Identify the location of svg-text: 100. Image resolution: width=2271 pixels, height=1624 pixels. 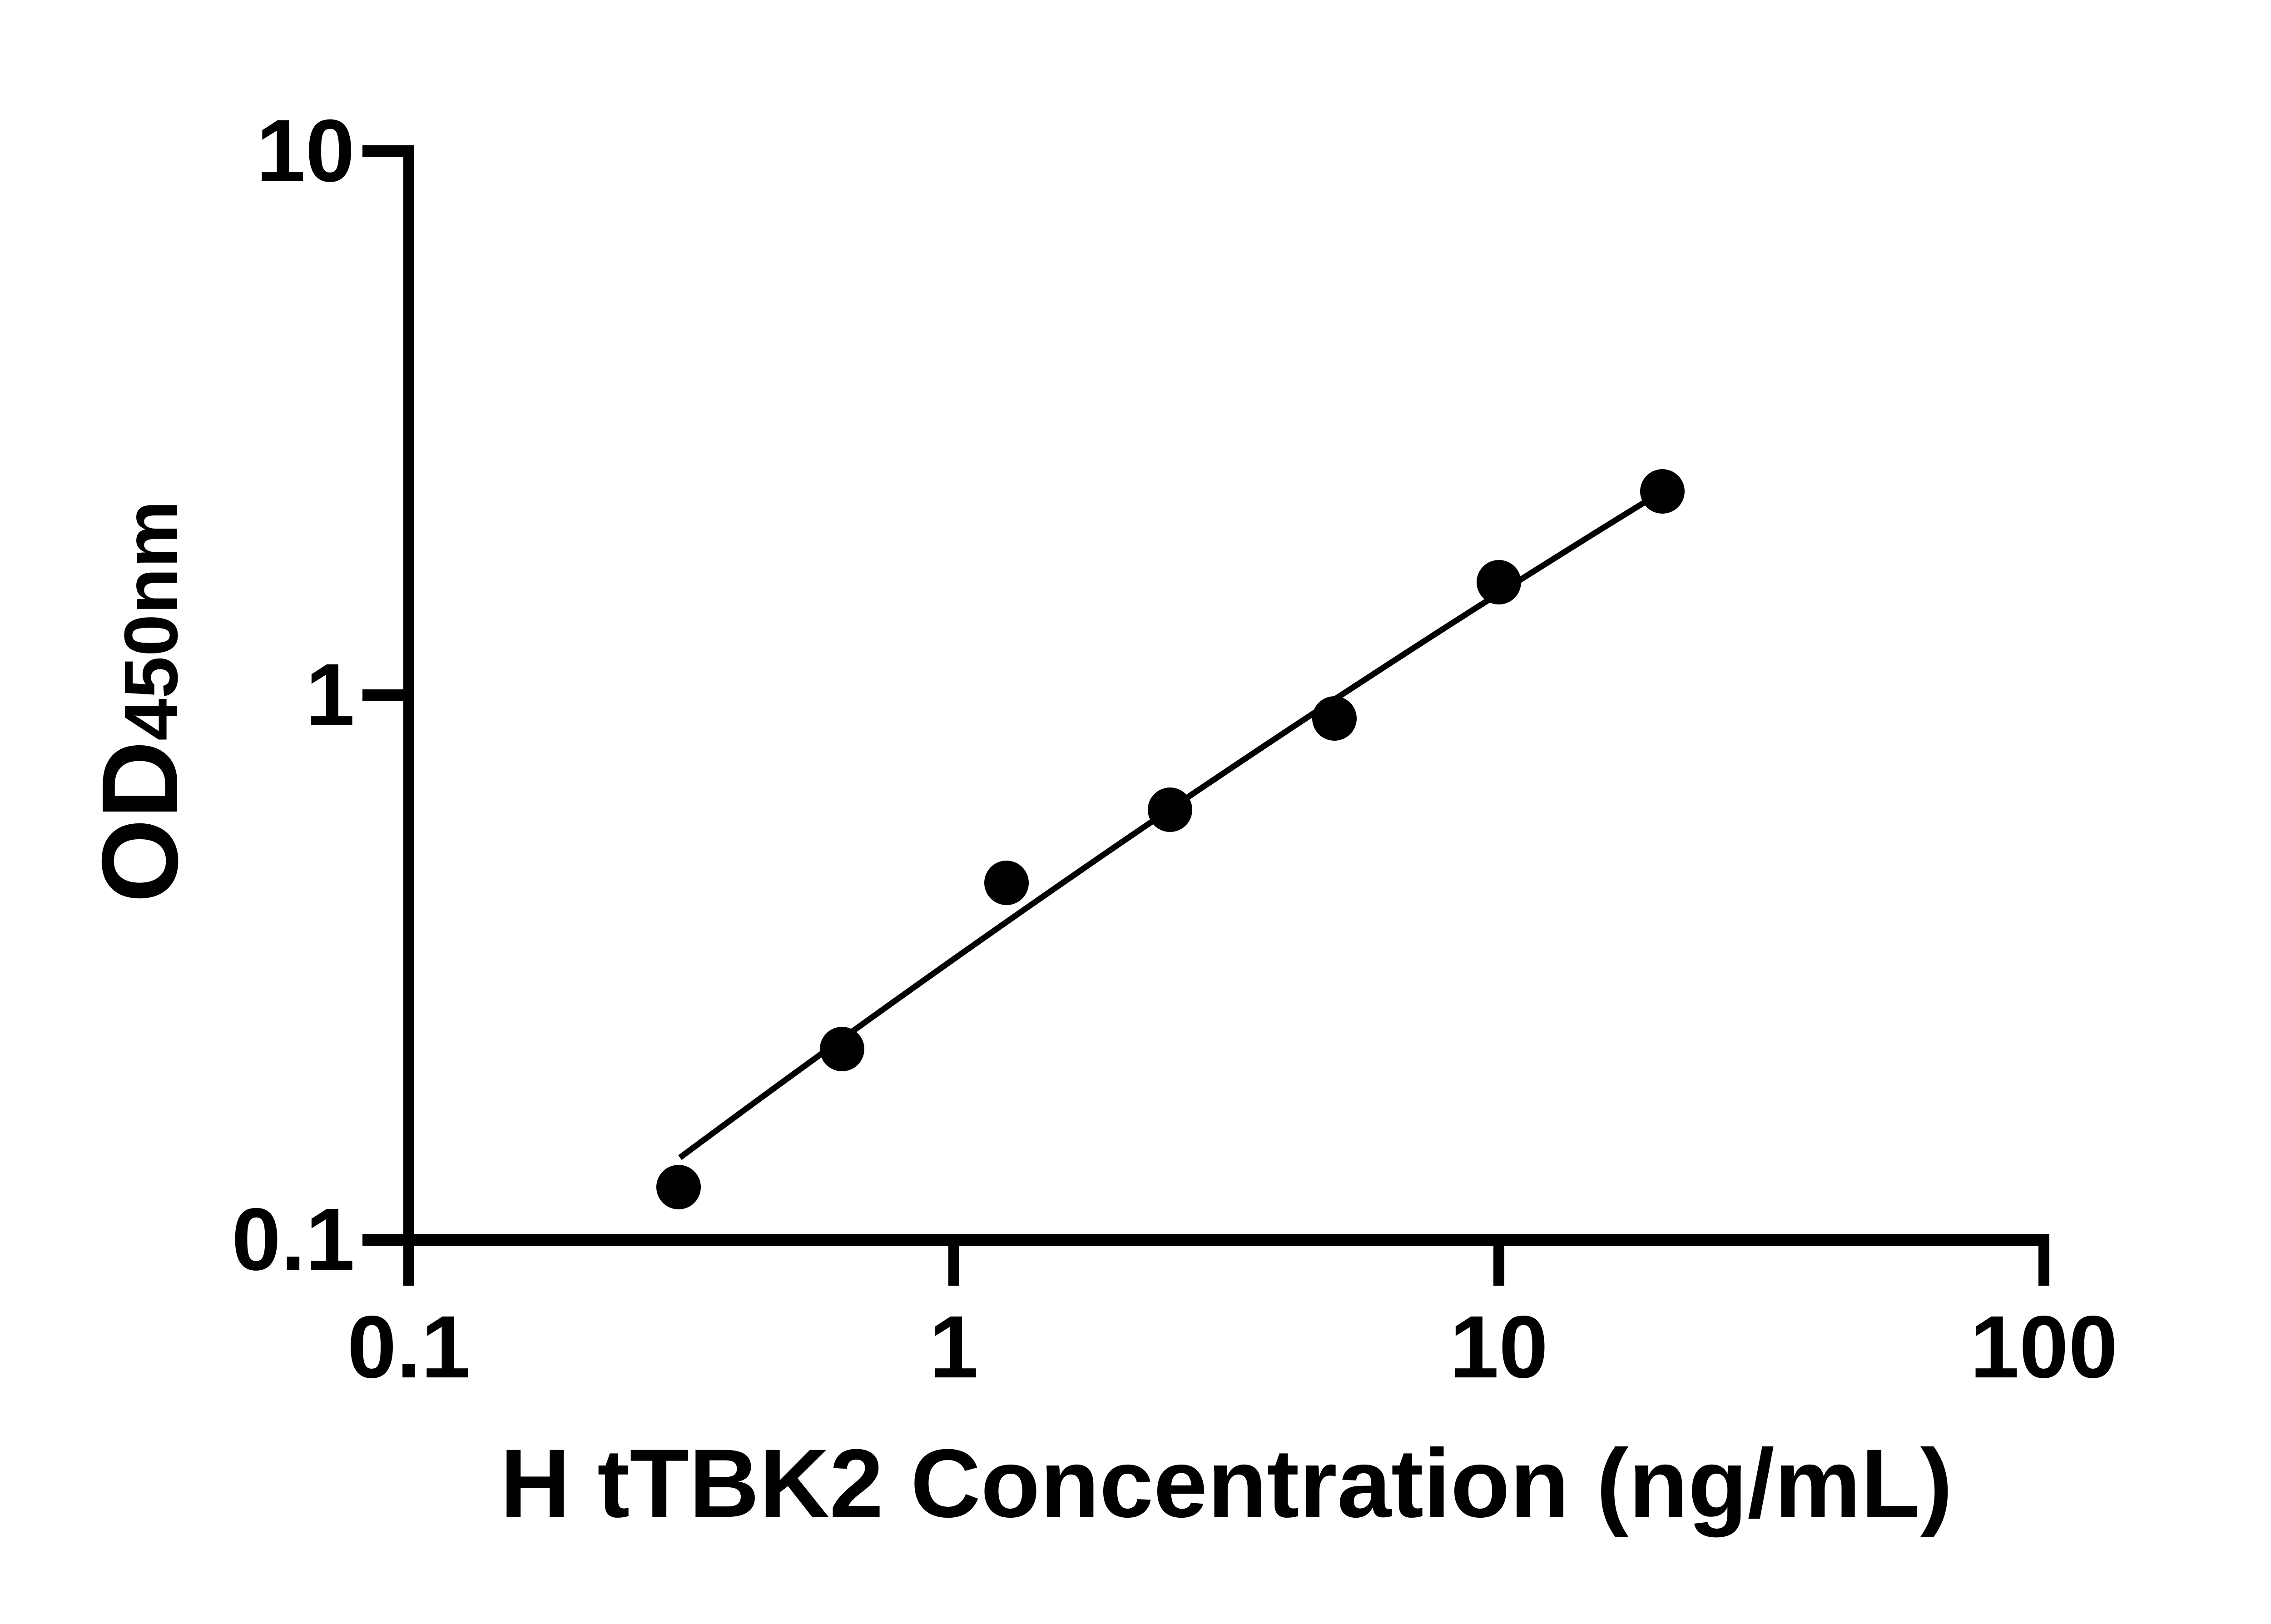
(2043, 1346).